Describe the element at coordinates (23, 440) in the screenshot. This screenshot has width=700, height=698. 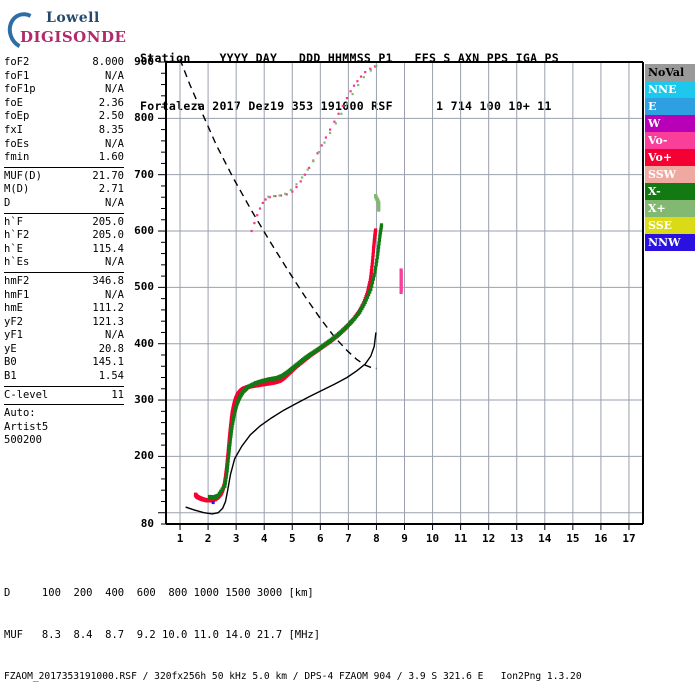
I see `auto-scaler-line: 500200` at that location.